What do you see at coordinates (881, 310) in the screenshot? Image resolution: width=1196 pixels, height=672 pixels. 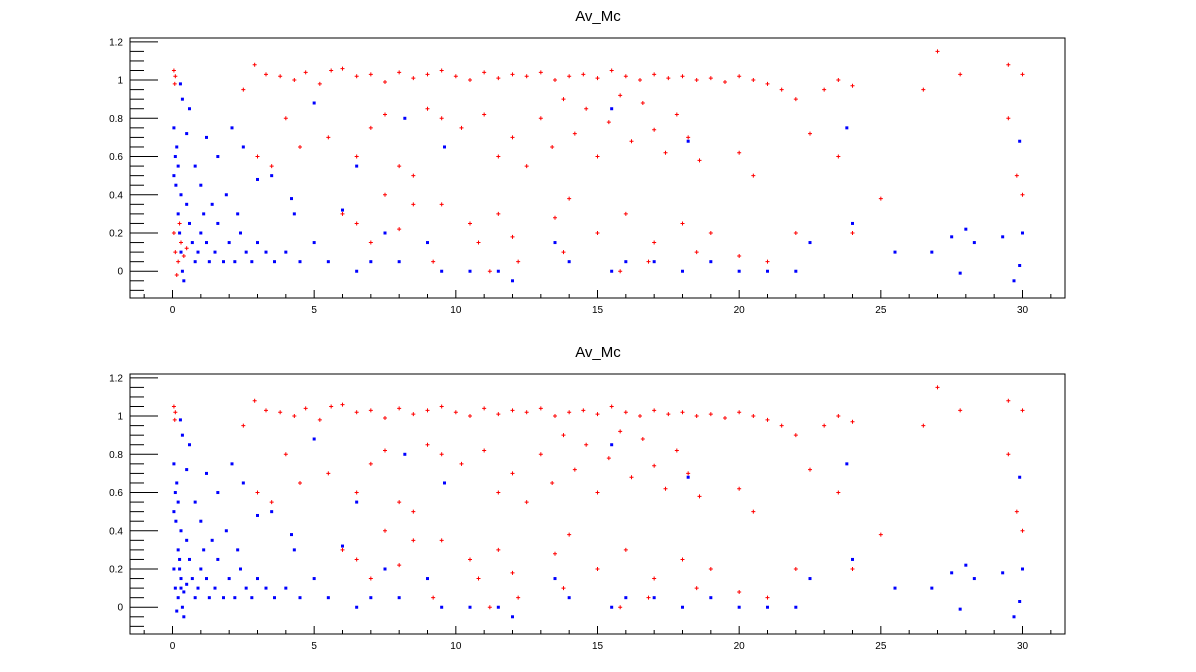 I see `x-tick-label: 25` at bounding box center [881, 310].